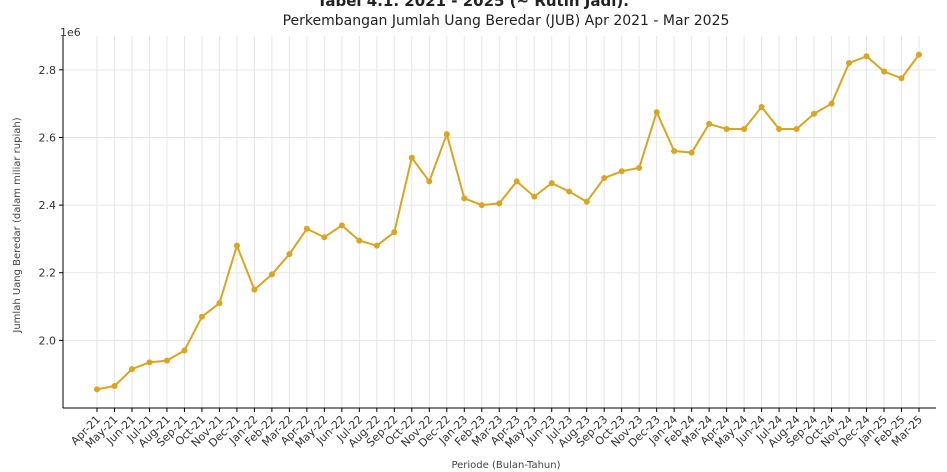 The height and width of the screenshot is (472, 947). What do you see at coordinates (48, 70) in the screenshot?
I see `y-tick-label: 2.8` at bounding box center [48, 70].